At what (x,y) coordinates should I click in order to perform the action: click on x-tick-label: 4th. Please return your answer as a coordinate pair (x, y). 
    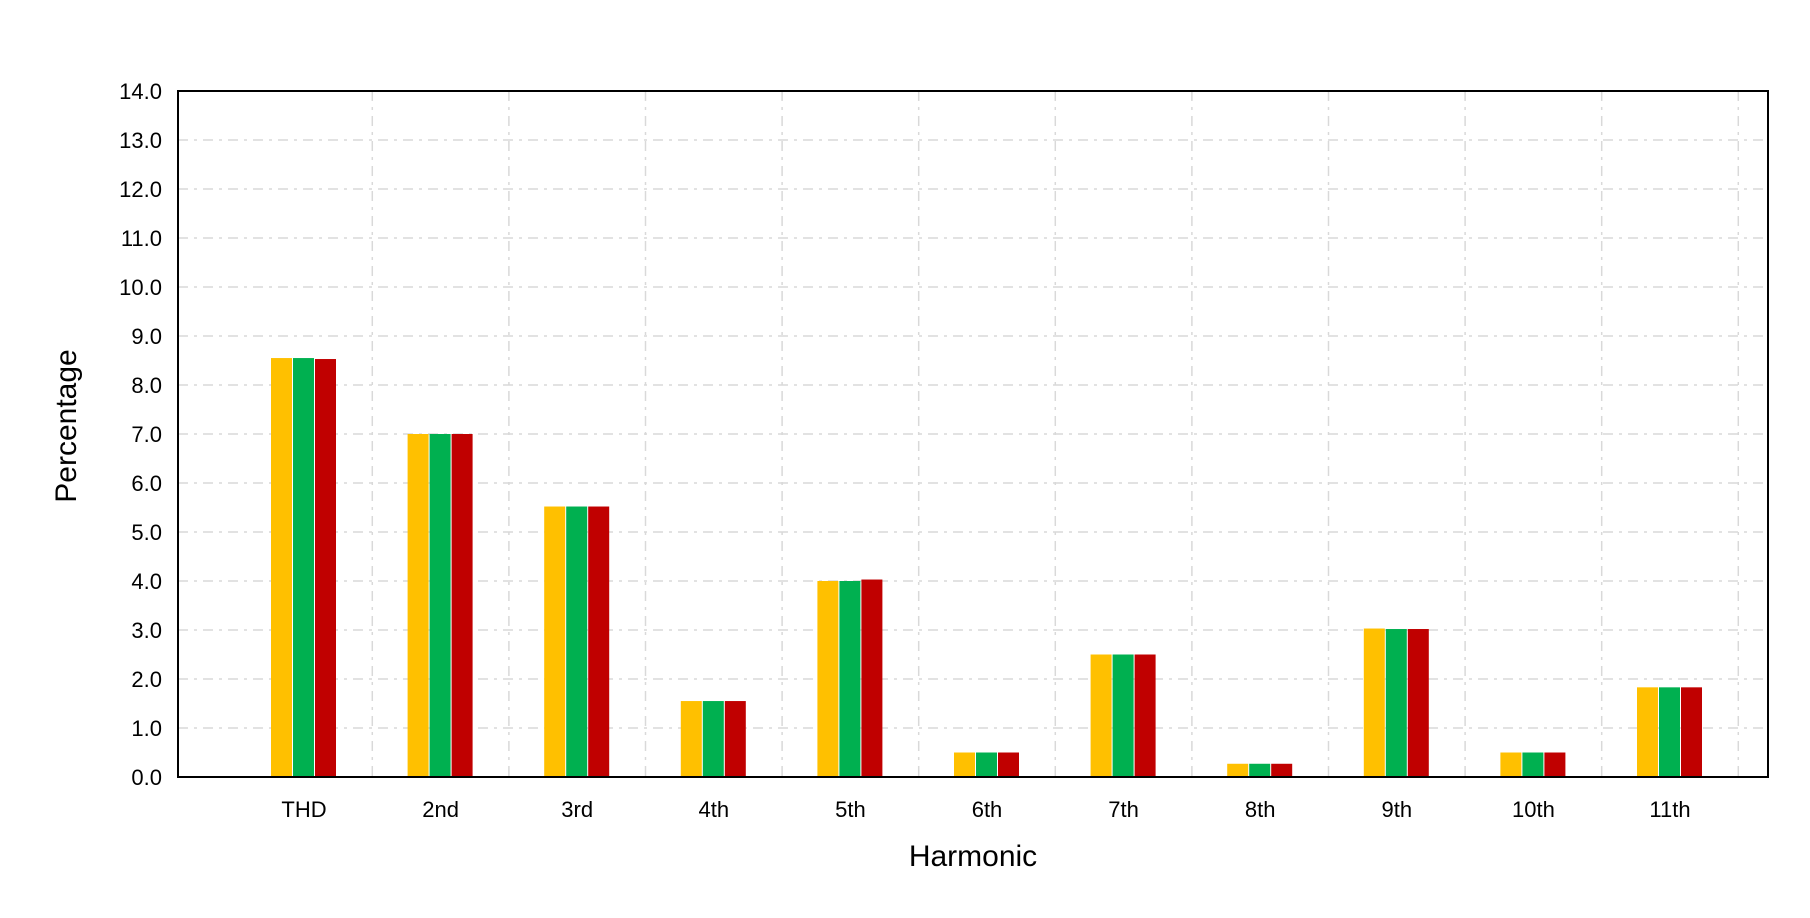
    Looking at the image, I should click on (714, 809).